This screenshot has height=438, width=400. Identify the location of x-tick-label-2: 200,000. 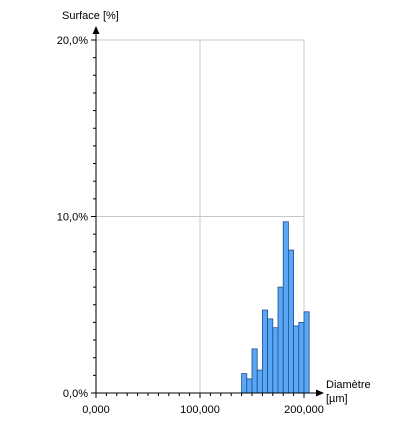
(304, 410).